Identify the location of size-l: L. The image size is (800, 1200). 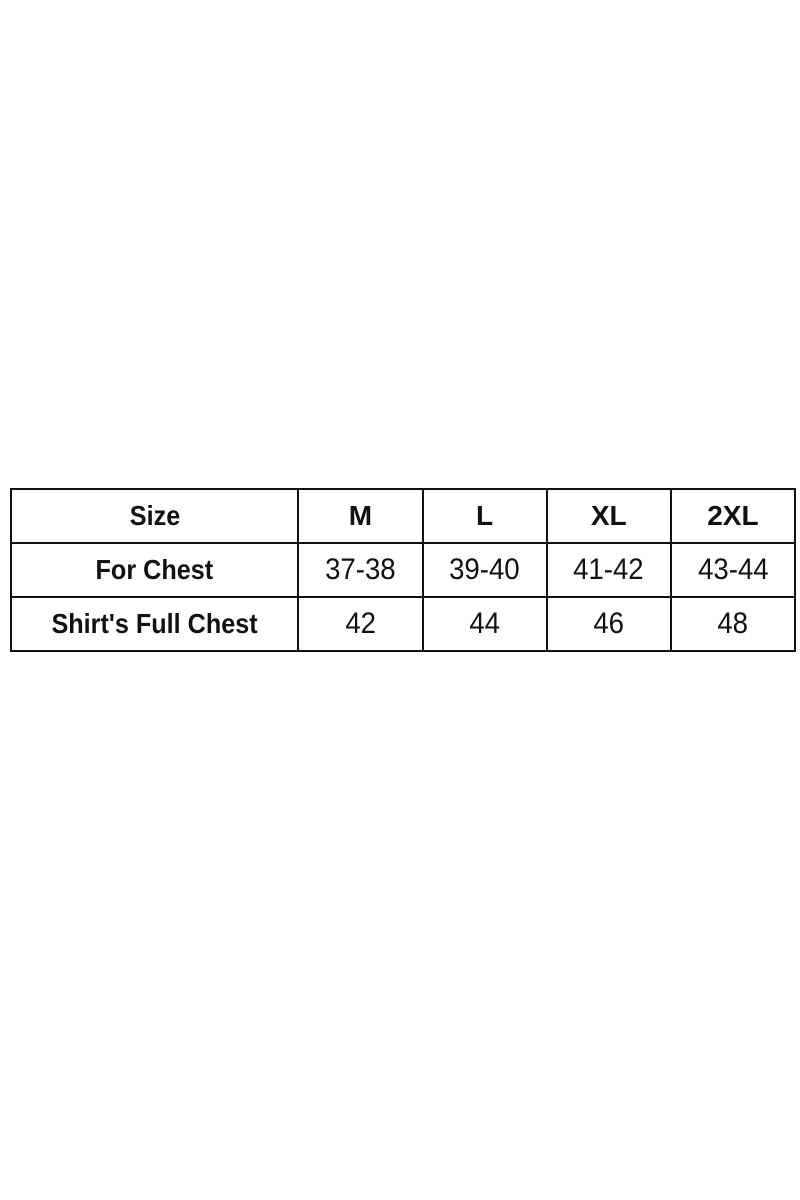
(484, 516).